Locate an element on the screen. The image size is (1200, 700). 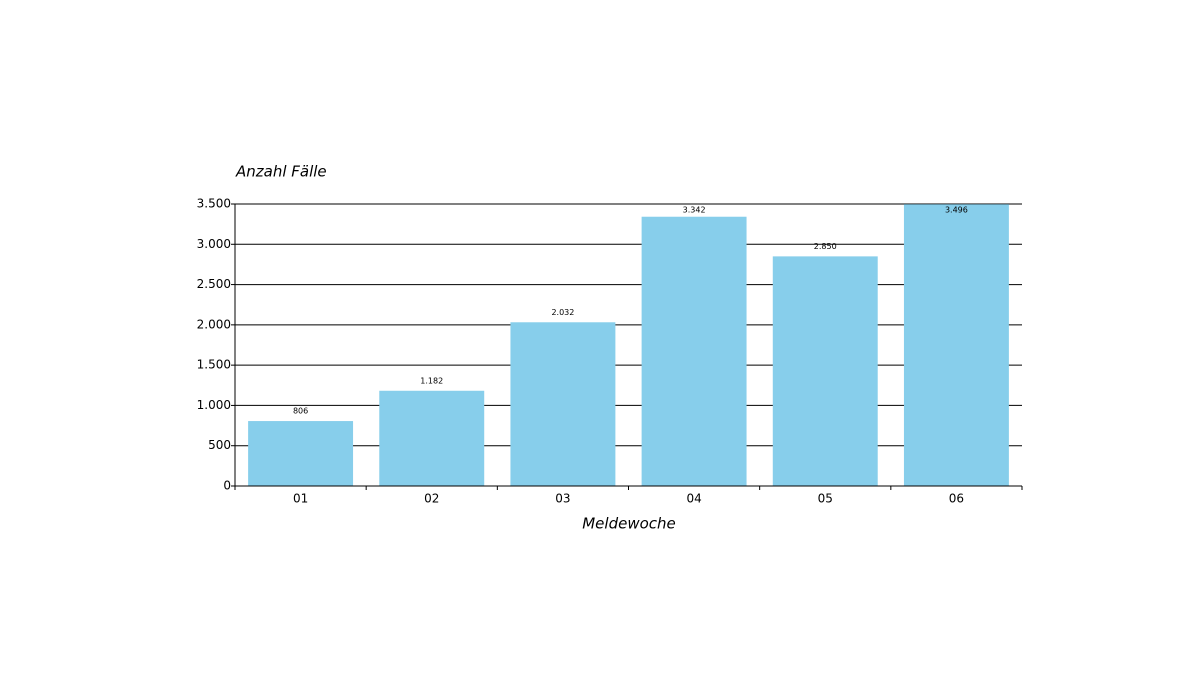
y-tick-label: 3.500 is located at coordinates (214, 204).